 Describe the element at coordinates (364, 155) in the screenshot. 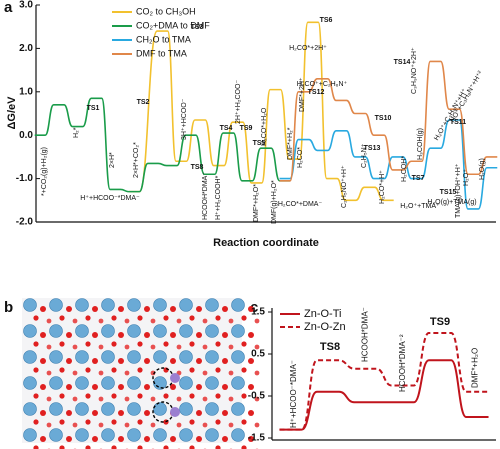

I see `state-label: C₂H₅N⁺` at that location.